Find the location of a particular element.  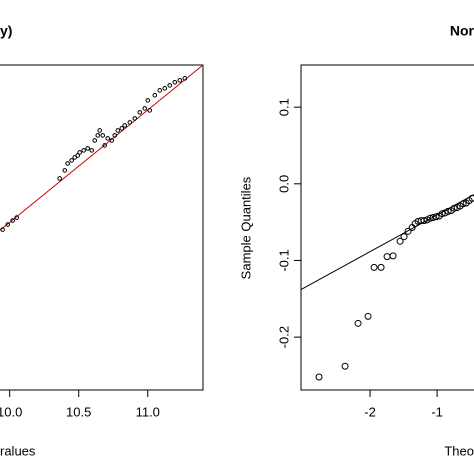

y-tick-label: 0.1 is located at coordinates (283, 107).